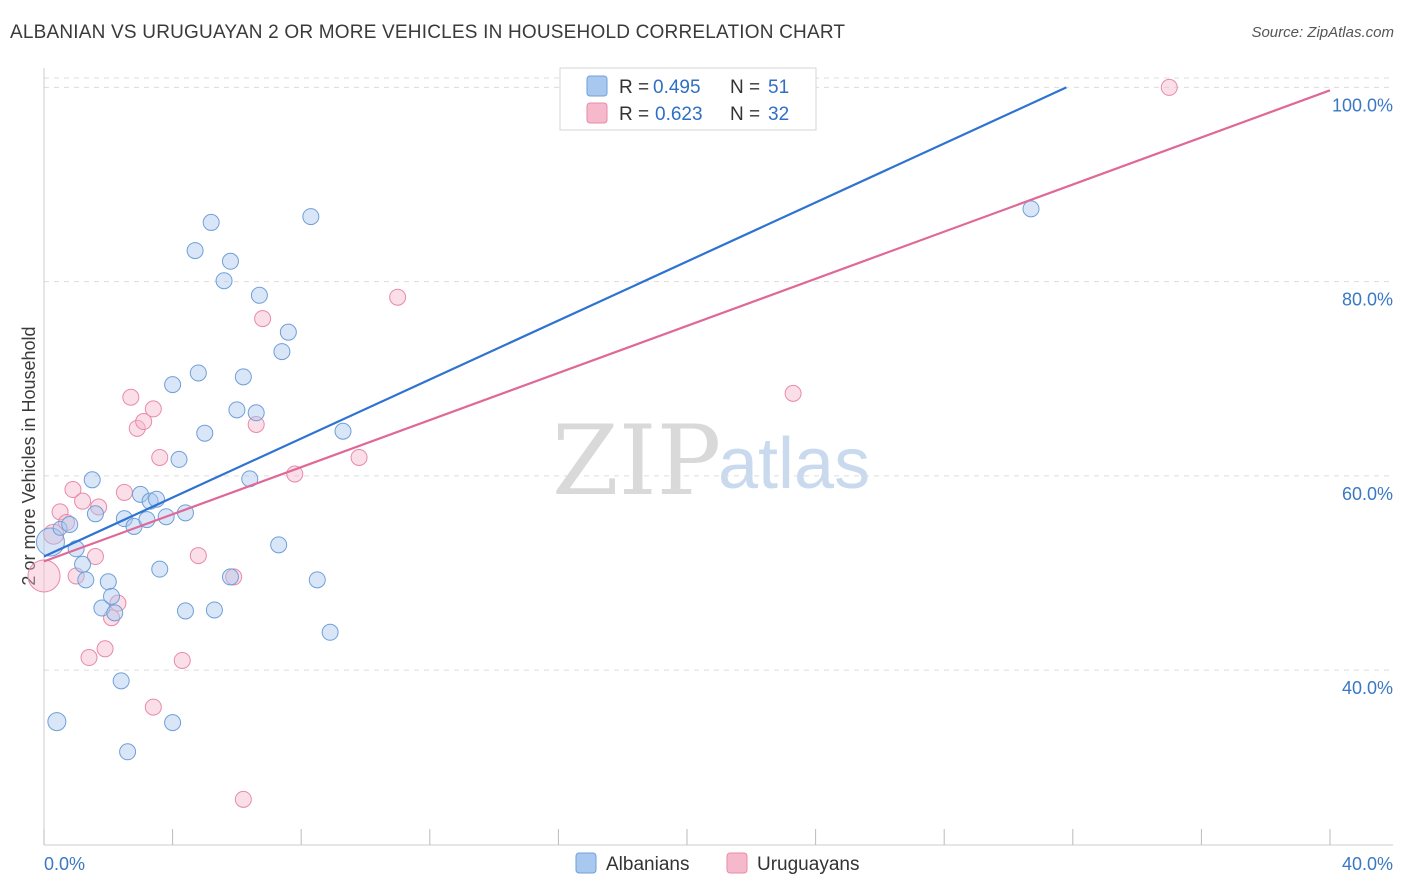 This screenshot has width=1406, height=892. What do you see at coordinates (634, 87) in the screenshot?
I see `legend-r-label-albanians: R =` at bounding box center [634, 87].